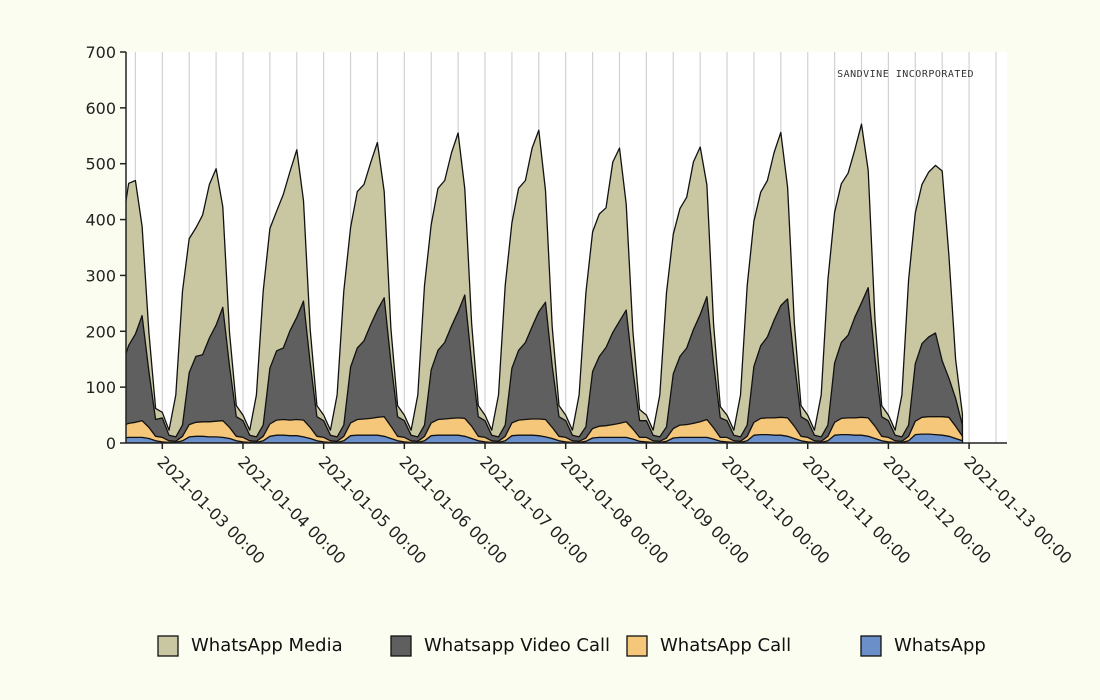 The width and height of the screenshot is (1100, 700). Describe the element at coordinates (100, 331) in the screenshot. I see `y-tick-label: 200` at that location.